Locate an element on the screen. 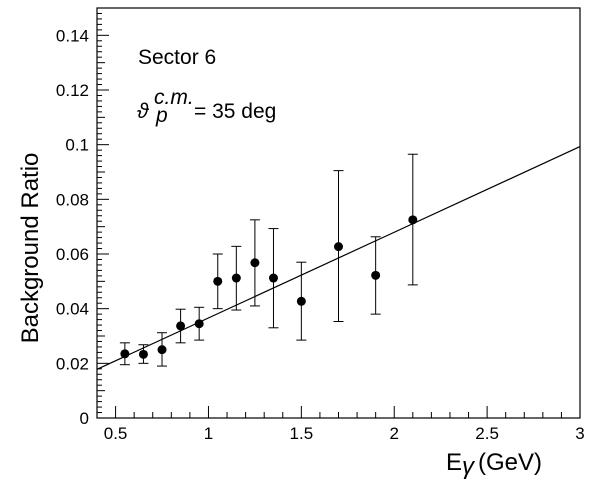 Image resolution: width=593 pixels, height=479 pixels. x-axis-tick-labels: 0.5 1 1.5 2 2.5 3 is located at coordinates (344, 433).